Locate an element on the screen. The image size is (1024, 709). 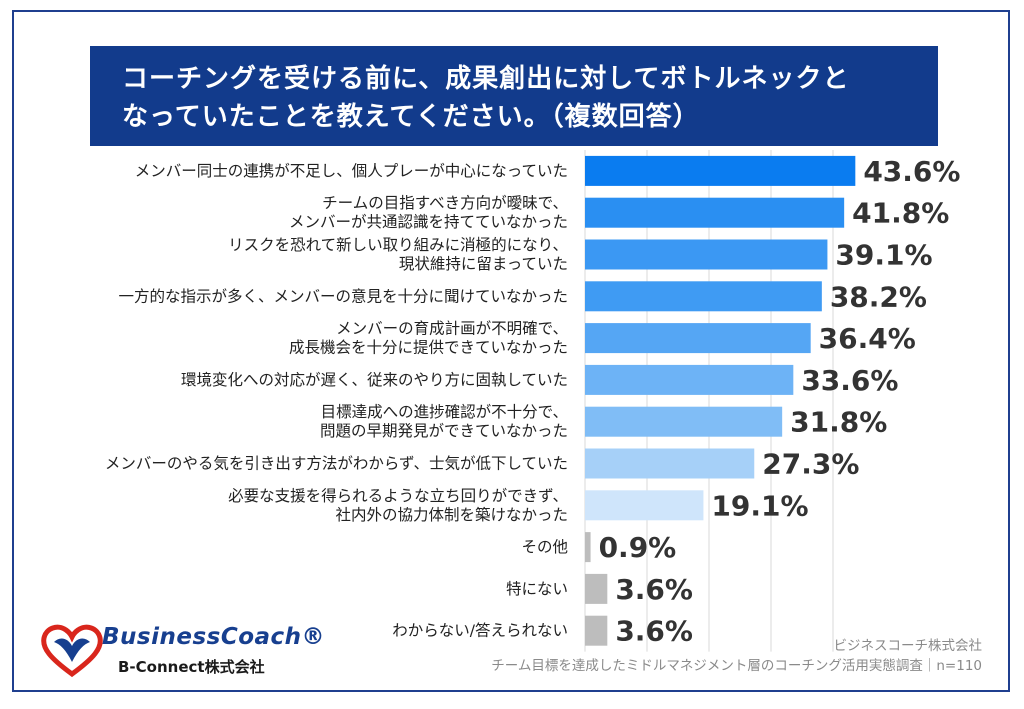
source-line-2: チーム目標を達成したミドルマネジメント層のコーチング活用実態調査｜n=110 is located at coordinates (736, 666).